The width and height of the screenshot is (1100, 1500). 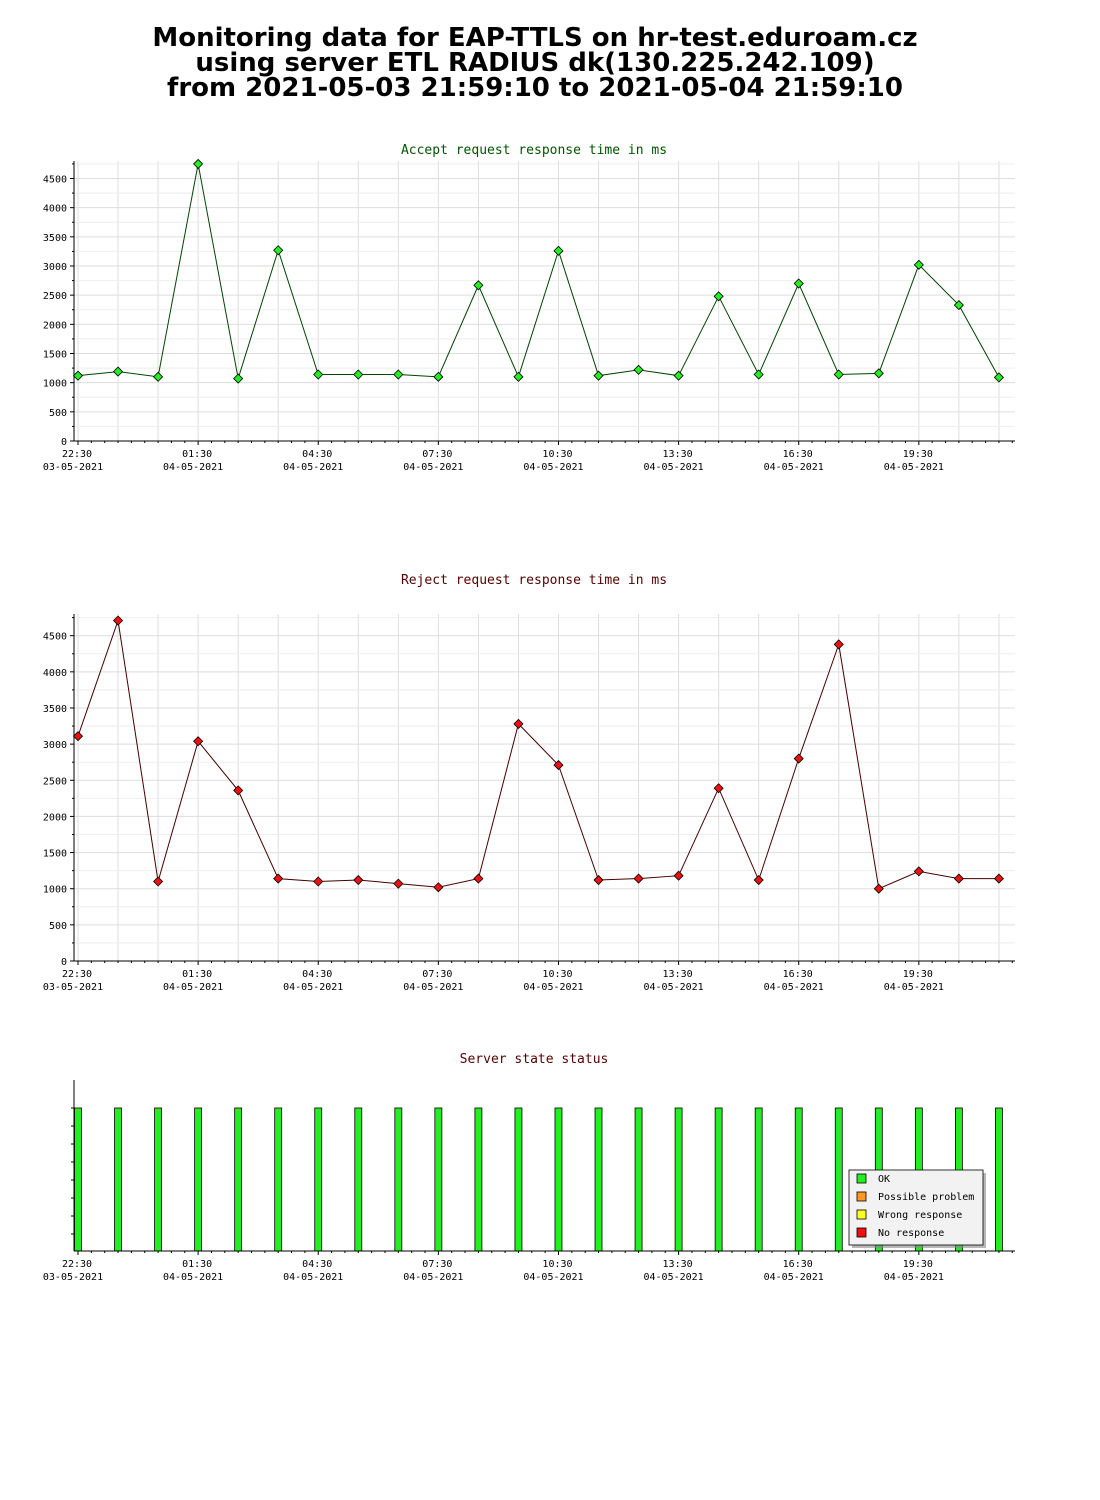 What do you see at coordinates (73, 987) in the screenshot?
I see `x-tick-label-date: 03-05-2021` at bounding box center [73, 987].